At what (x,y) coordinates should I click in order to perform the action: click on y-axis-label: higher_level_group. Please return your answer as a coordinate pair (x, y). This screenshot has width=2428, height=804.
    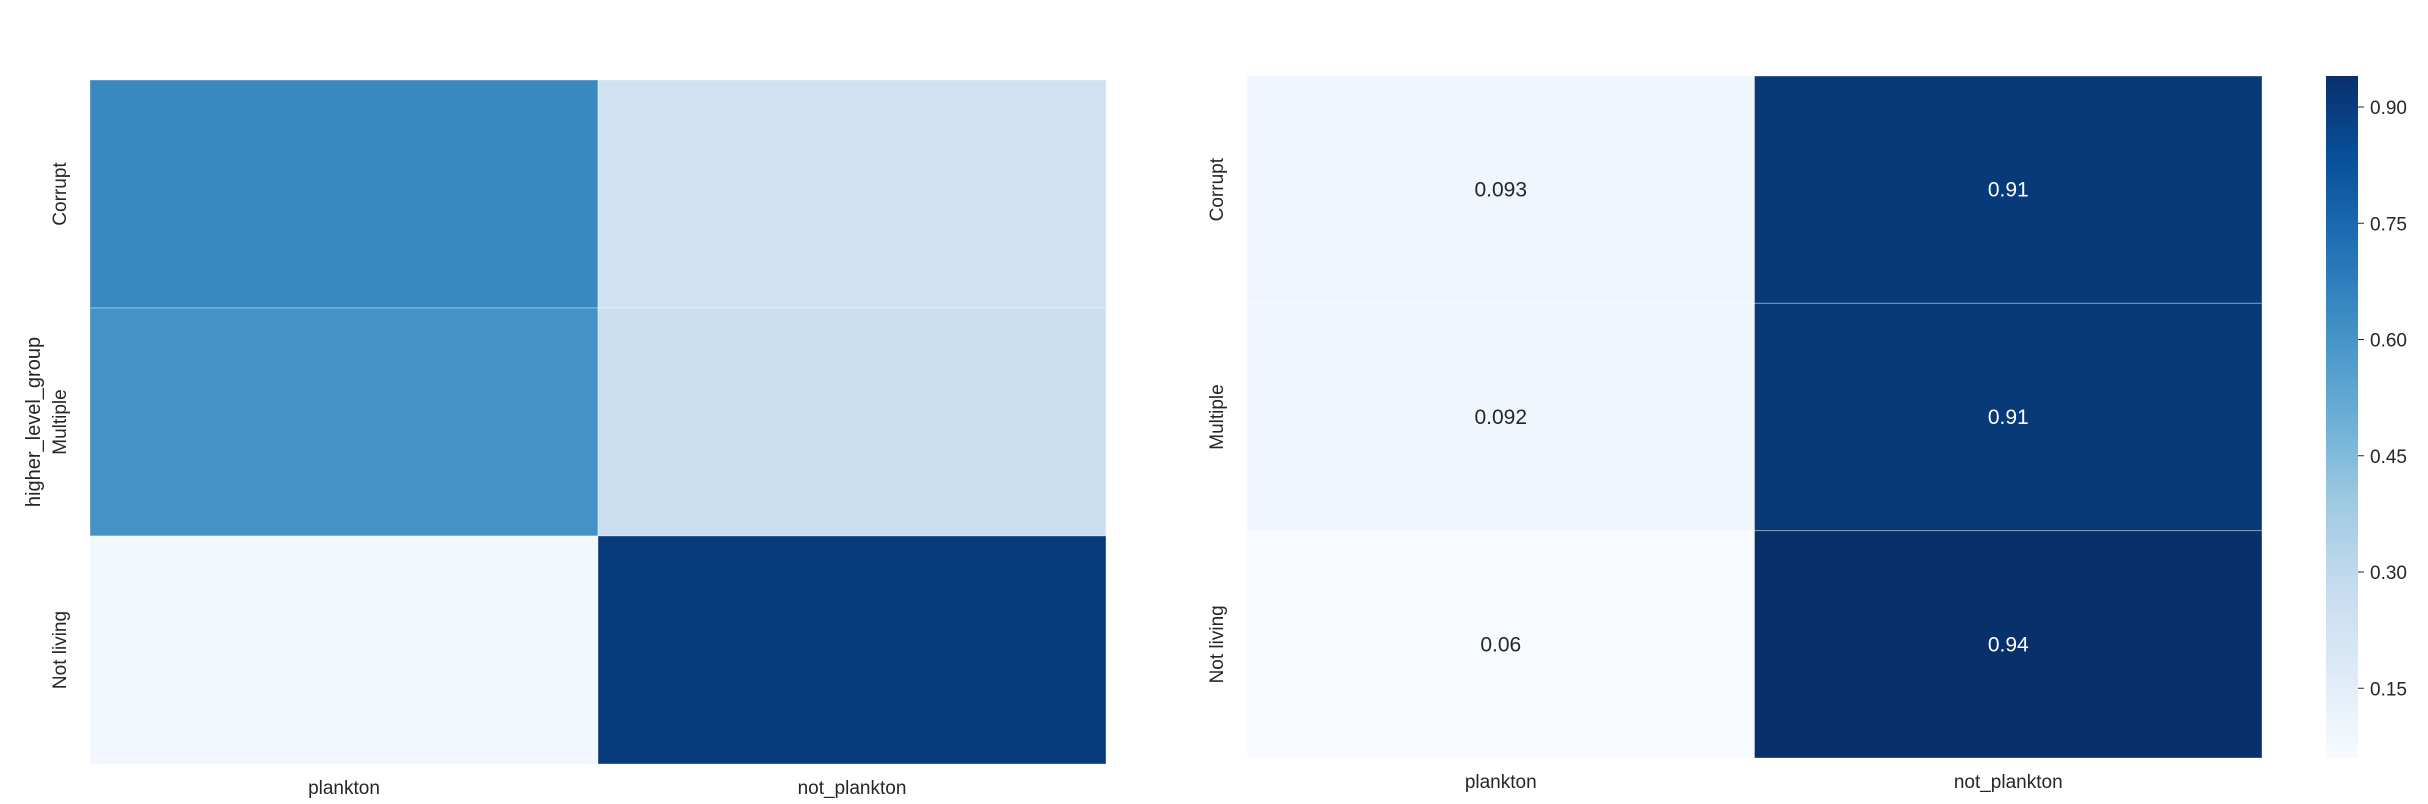
    Looking at the image, I should click on (34, 422).